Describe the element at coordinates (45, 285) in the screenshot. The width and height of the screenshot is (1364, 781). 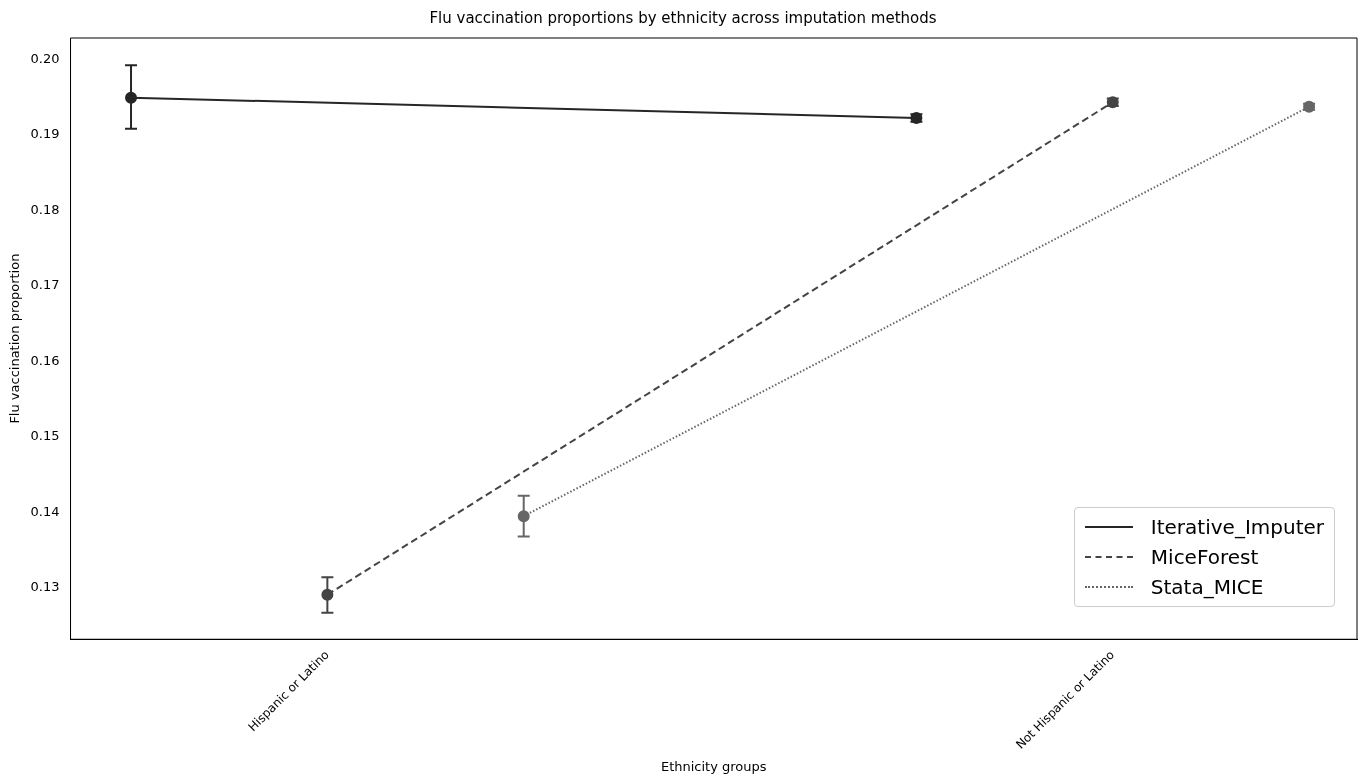
I see `y-tick-label: 0.17` at that location.